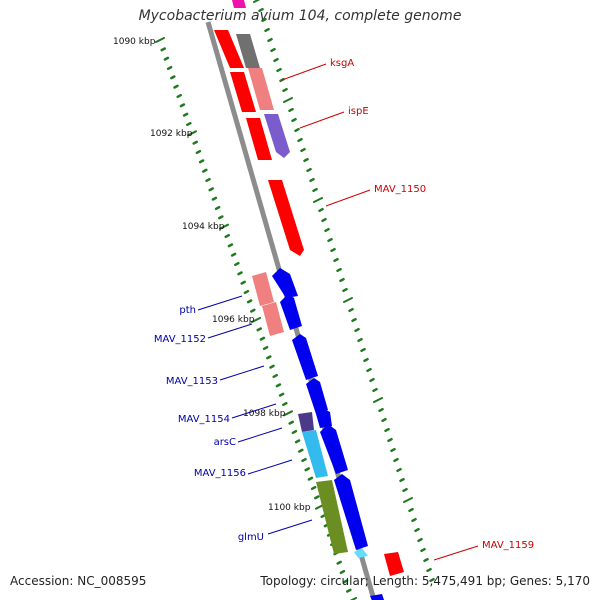 Image resolution: width=600 pixels, height=600 pixels. Describe the element at coordinates (225, 442) in the screenshot. I see `label-arsC: arsC` at that location.